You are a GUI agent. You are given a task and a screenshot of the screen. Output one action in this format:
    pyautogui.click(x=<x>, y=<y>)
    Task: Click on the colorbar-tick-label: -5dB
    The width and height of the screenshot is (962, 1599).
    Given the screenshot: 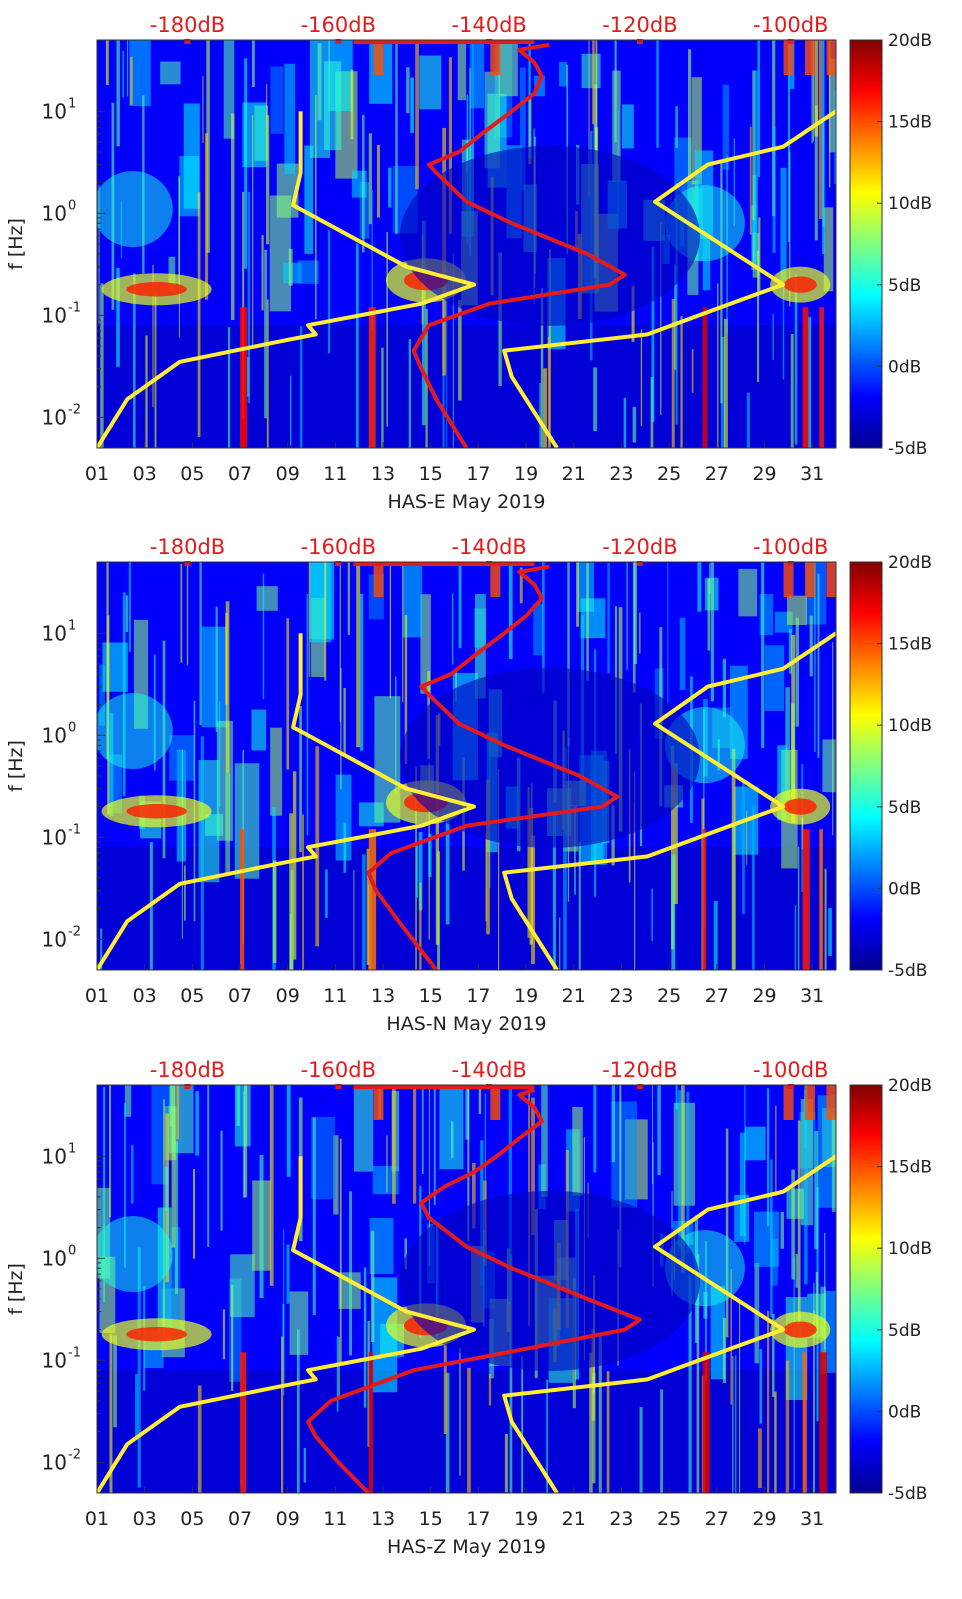 What is the action you would take?
    pyautogui.click(x=907, y=449)
    